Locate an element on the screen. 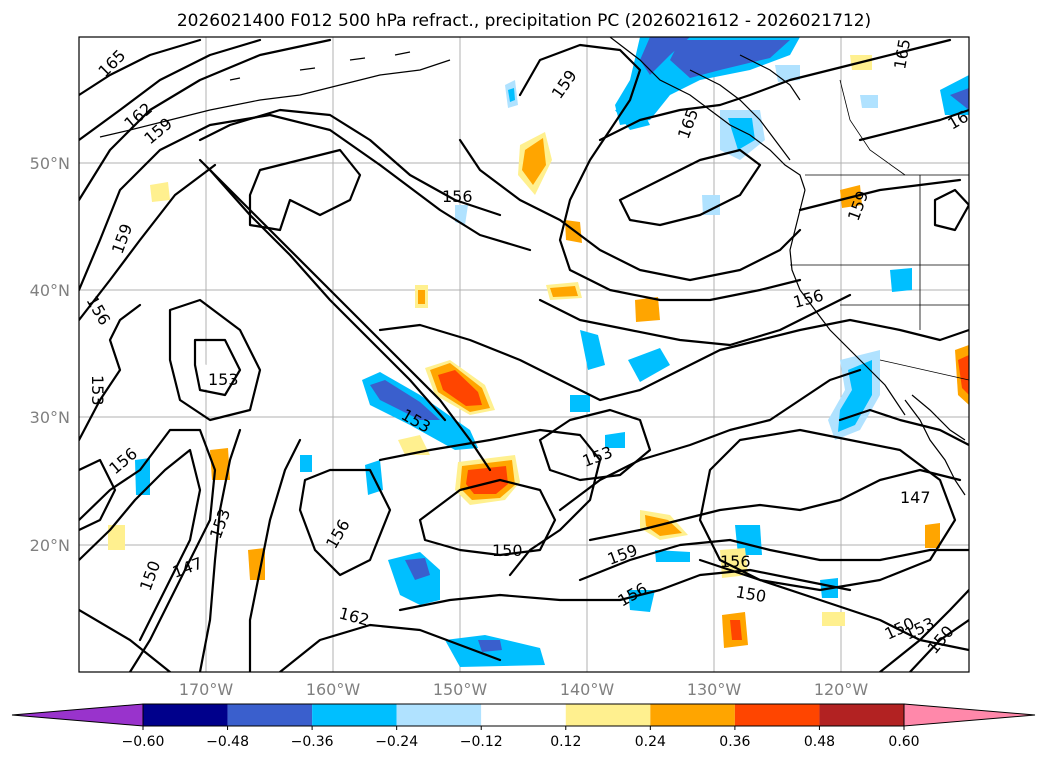  colorbar-tick-label: 0.60 is located at coordinates (903, 742).